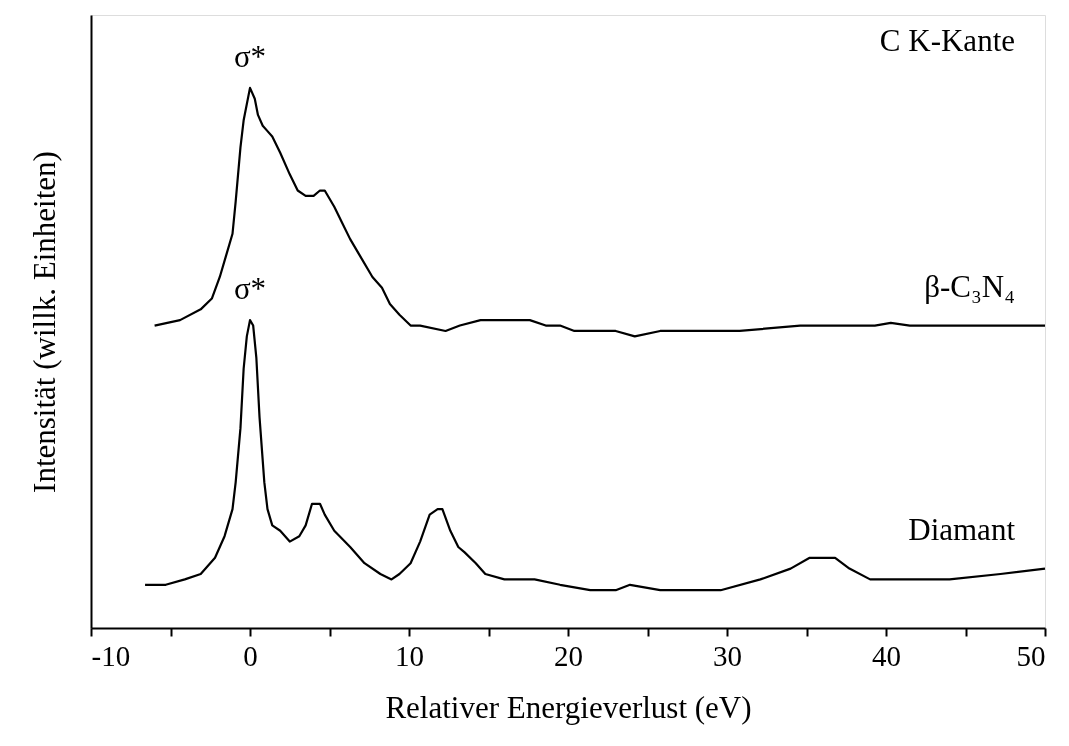 The width and height of the screenshot is (1069, 746). Describe the element at coordinates (727, 655) in the screenshot. I see `x-tick-label: 30` at that location.